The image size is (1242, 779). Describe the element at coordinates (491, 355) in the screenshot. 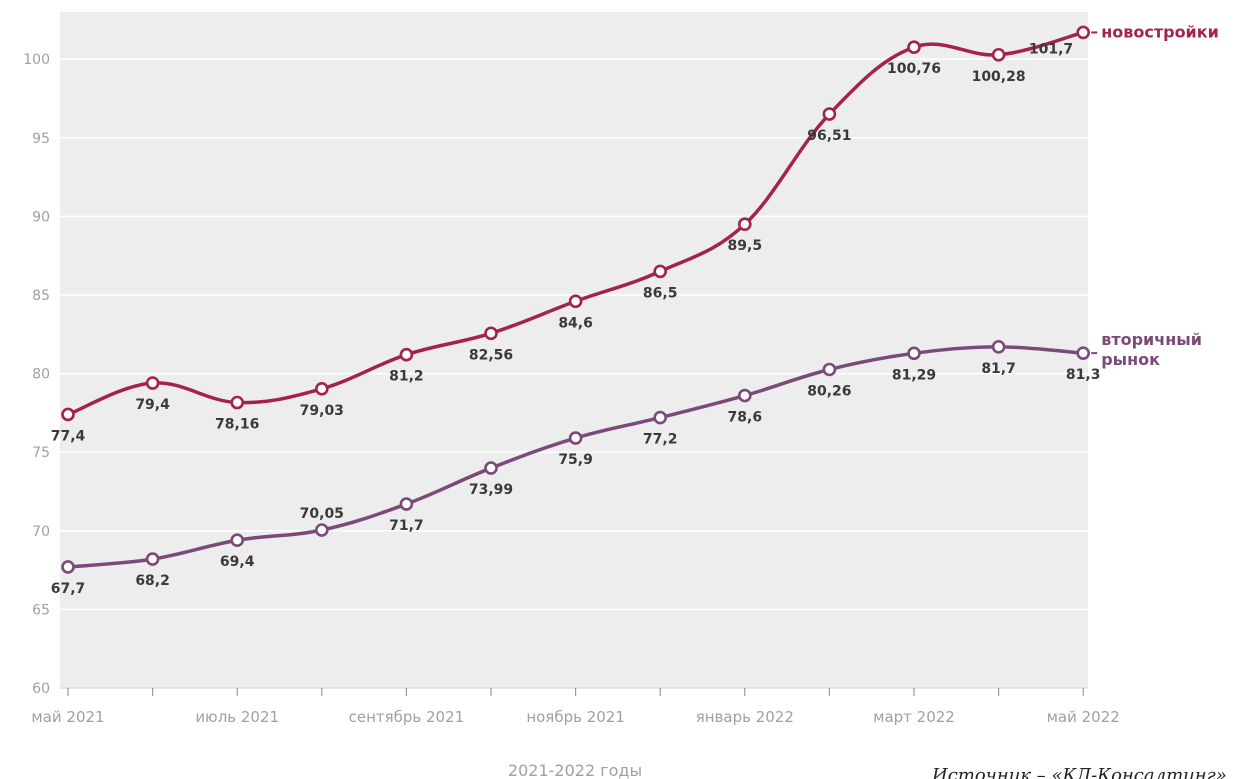

I see `data-label: 82,56` at that location.